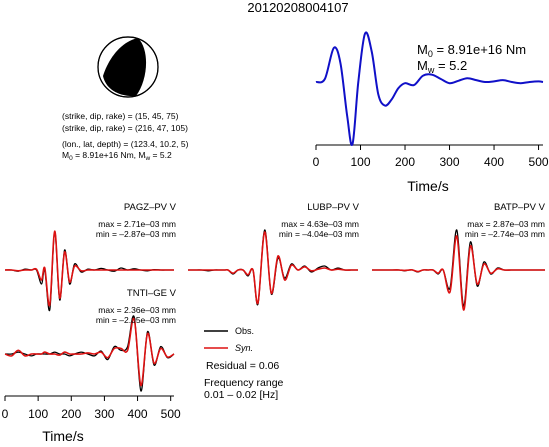 The height and width of the screenshot is (447, 549). What do you see at coordinates (229, 339) in the screenshot?
I see `legend: Obs. Syn.` at bounding box center [229, 339].